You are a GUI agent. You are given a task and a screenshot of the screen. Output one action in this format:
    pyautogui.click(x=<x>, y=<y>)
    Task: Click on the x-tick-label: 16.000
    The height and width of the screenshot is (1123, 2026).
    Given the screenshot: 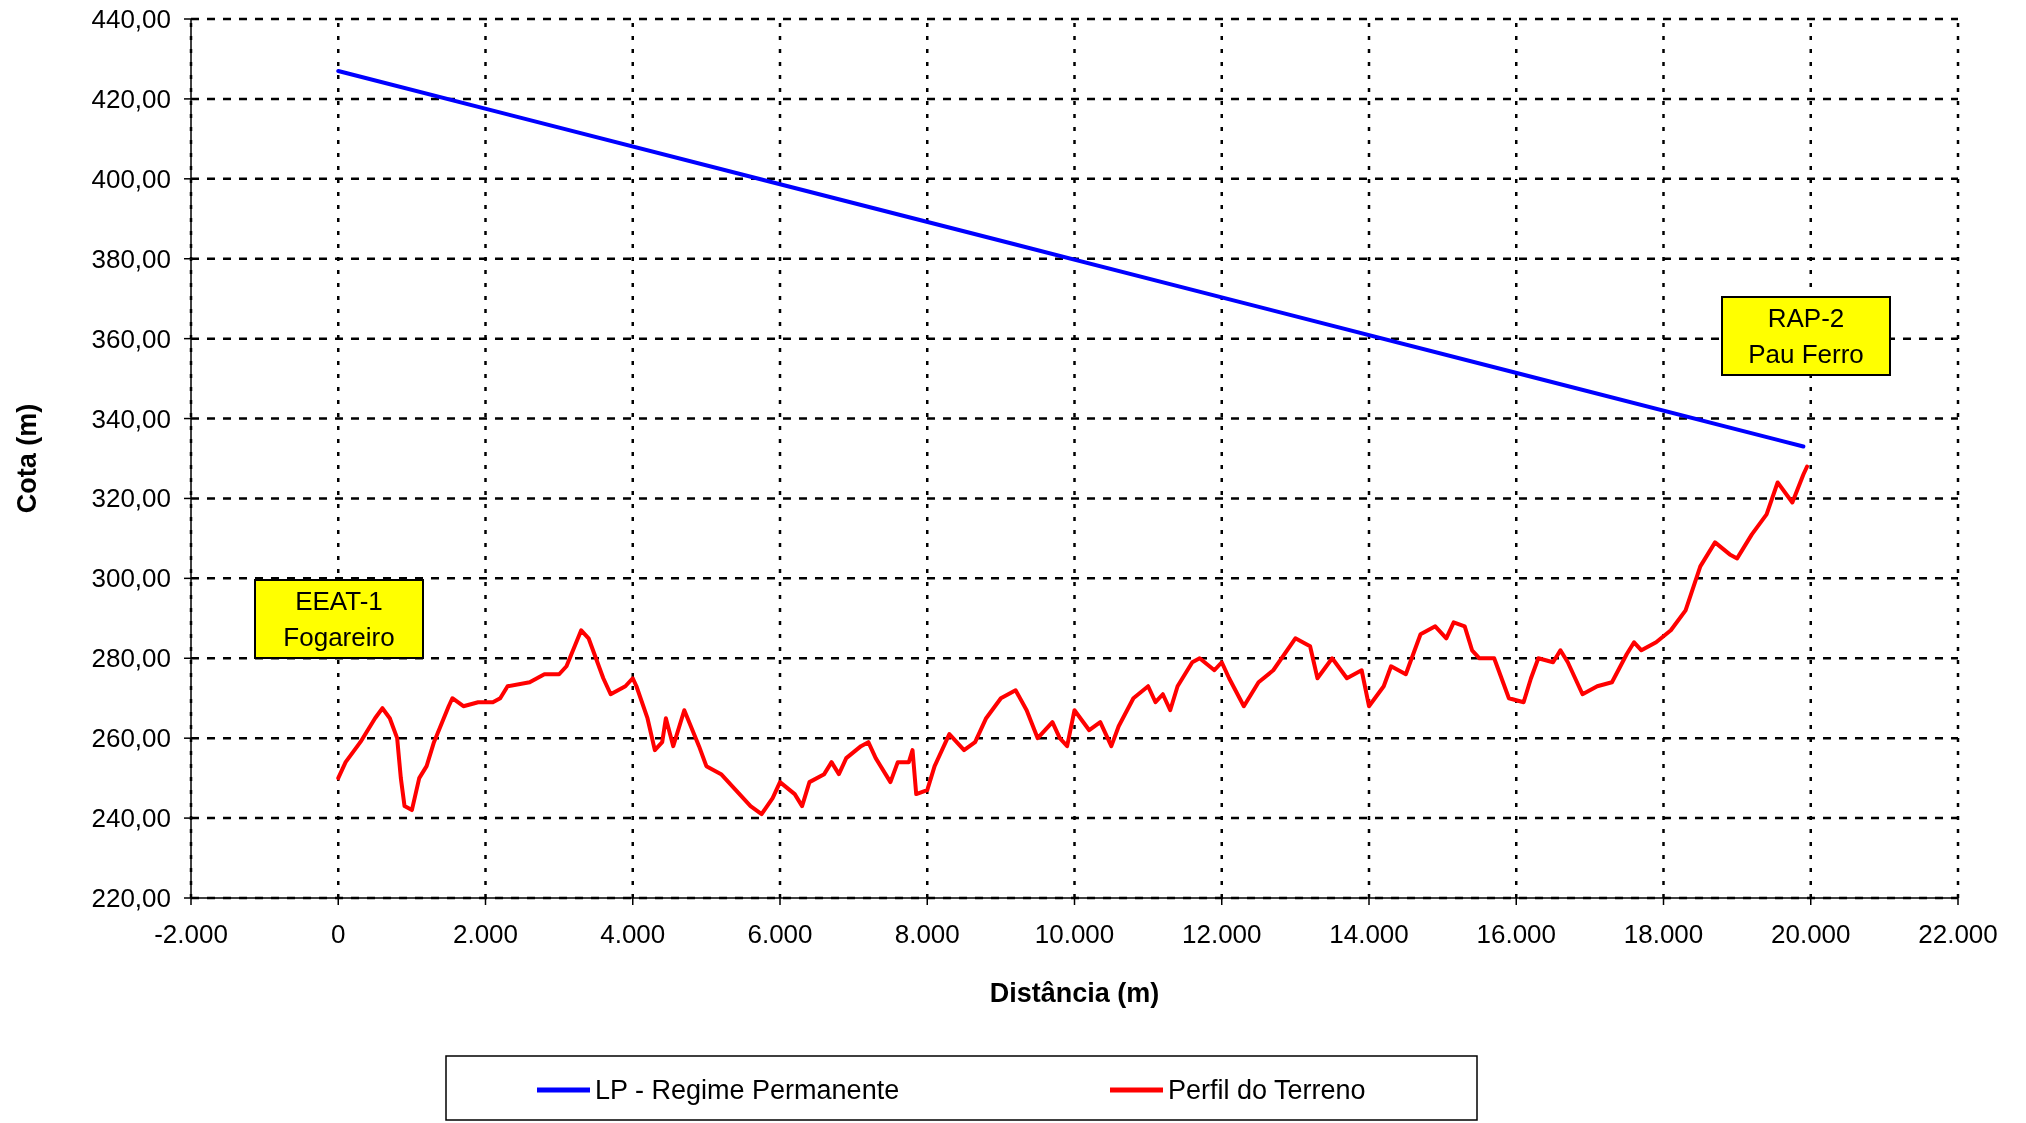 What is the action you would take?
    pyautogui.click(x=1516, y=934)
    